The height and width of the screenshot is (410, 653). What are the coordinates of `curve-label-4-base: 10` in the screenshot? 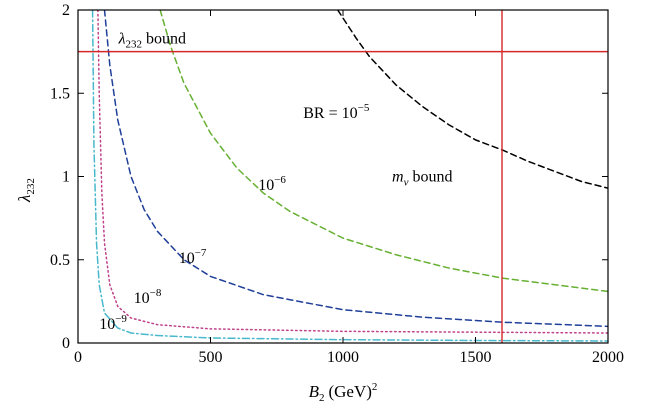 It's located at (107, 324).